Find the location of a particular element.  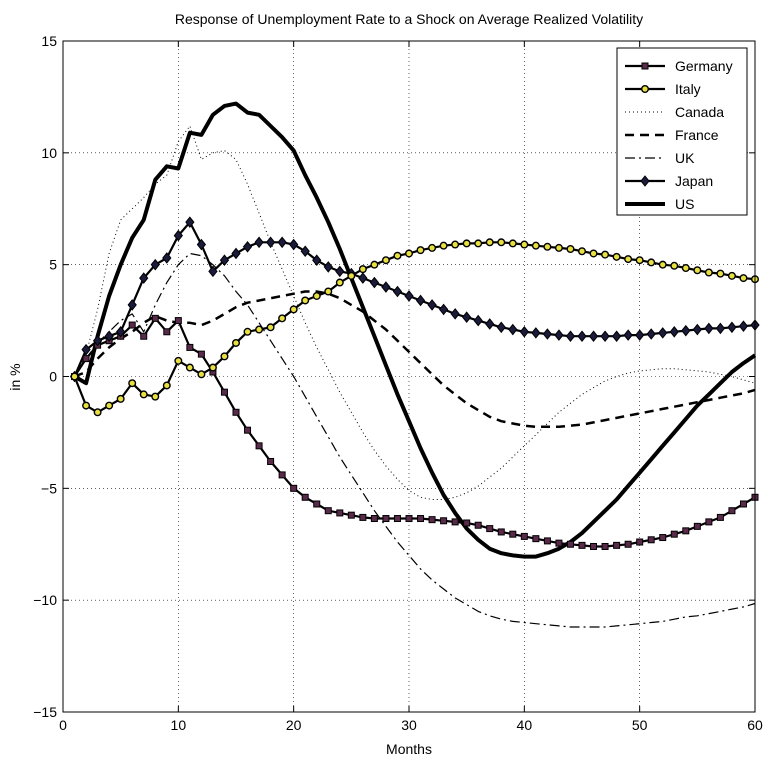

x-tick-label: 30 is located at coordinates (409, 725).